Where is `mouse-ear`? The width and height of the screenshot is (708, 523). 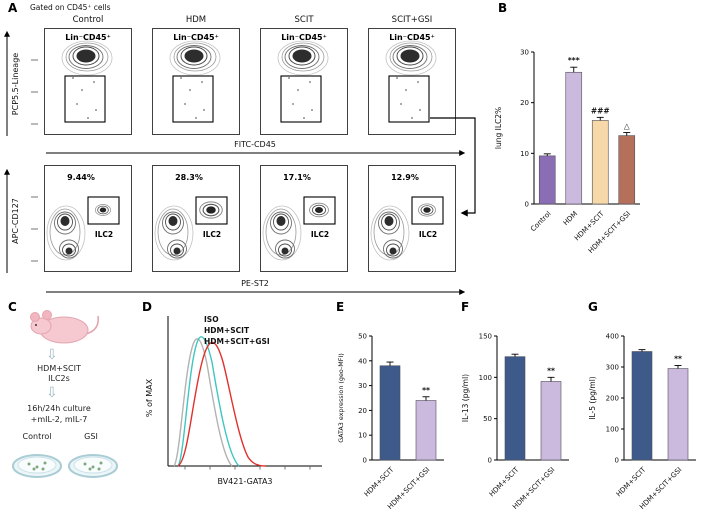 mouse-ear is located at coordinates (47, 315).